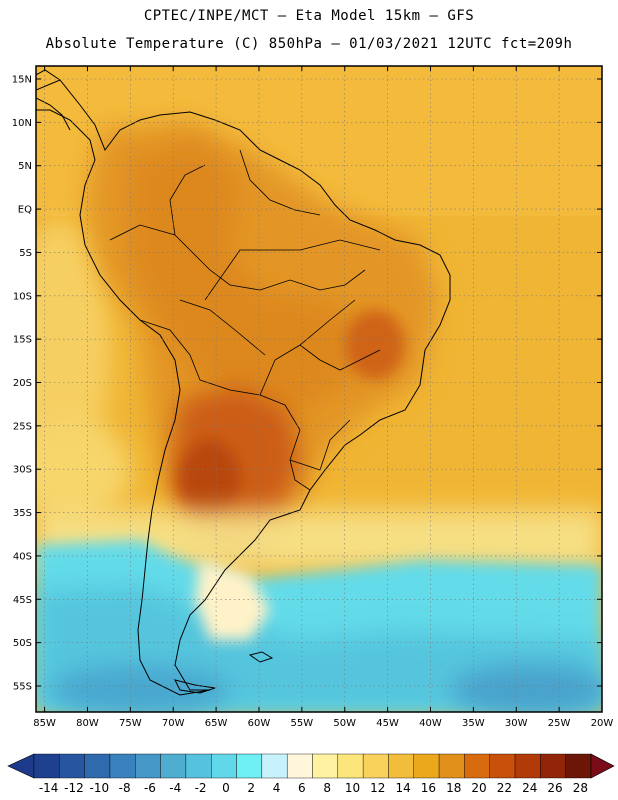  I want to click on lat-label: 45S, so click(22, 600).